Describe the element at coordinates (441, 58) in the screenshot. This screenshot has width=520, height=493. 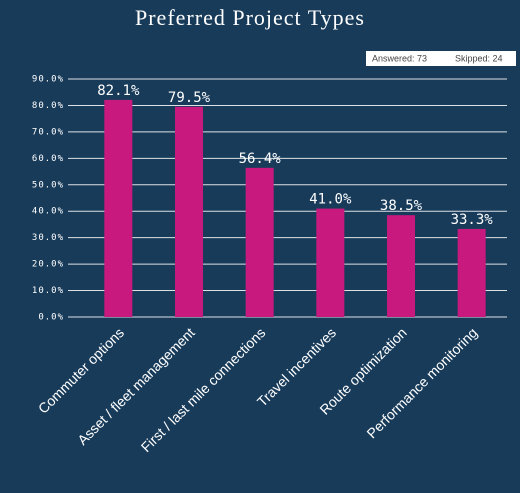
I see `response-box` at that location.